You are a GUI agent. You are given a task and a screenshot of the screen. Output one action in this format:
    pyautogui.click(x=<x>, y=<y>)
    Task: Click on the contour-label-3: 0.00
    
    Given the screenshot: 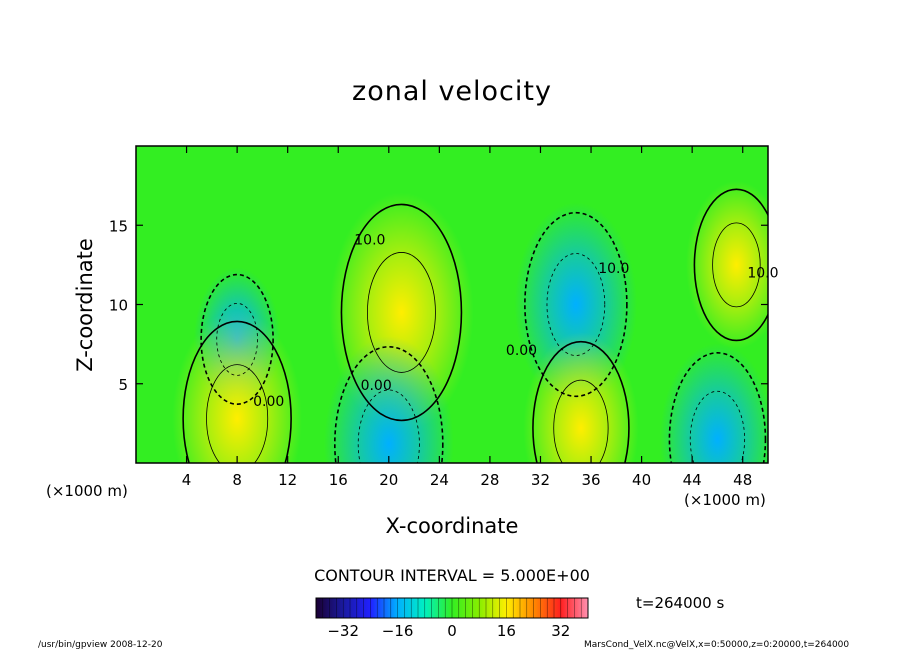 What is the action you would take?
    pyautogui.click(x=521, y=351)
    